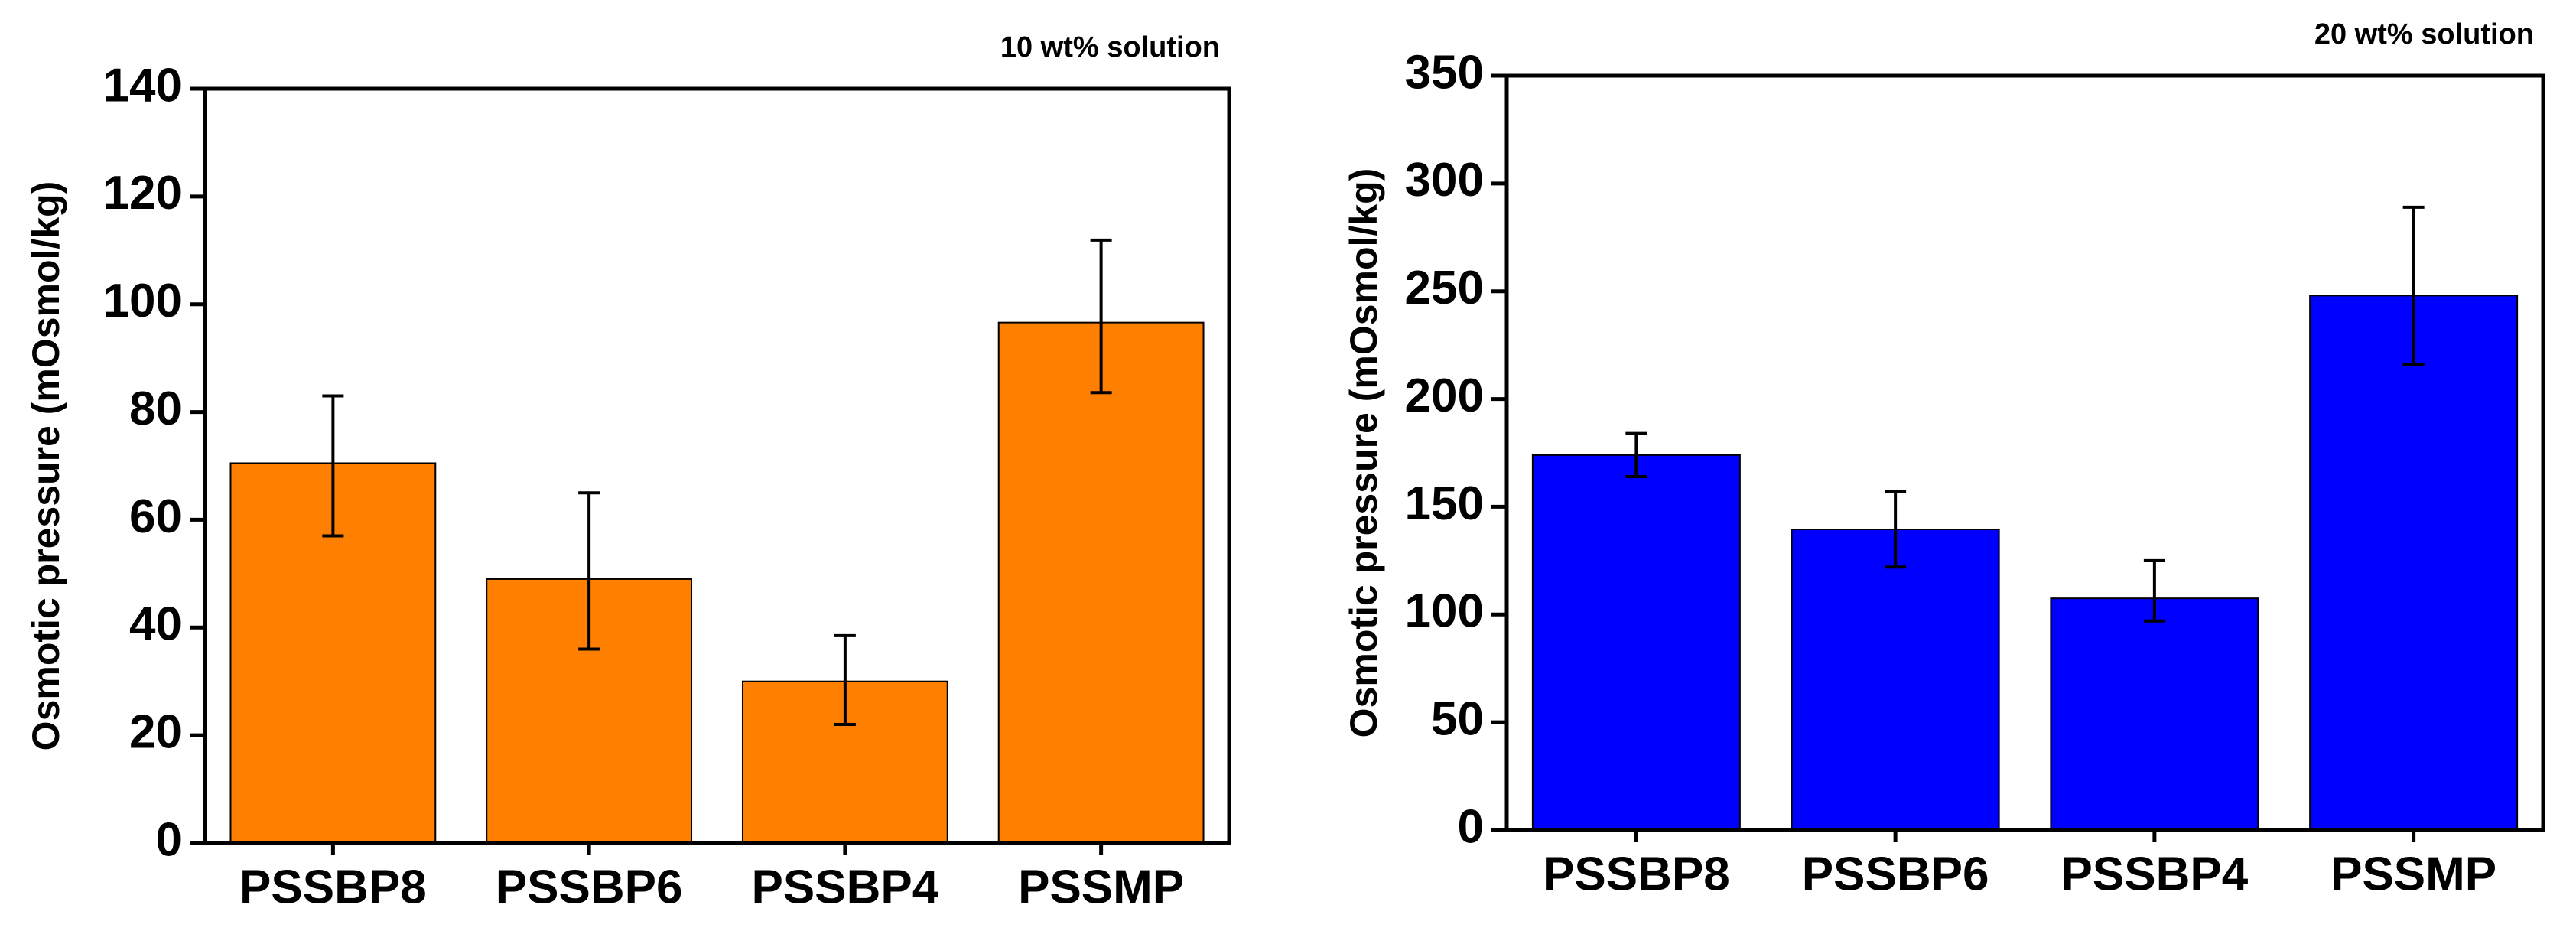 The image size is (2576, 931). I want to click on y-tick-label: 350, so click(1444, 72).